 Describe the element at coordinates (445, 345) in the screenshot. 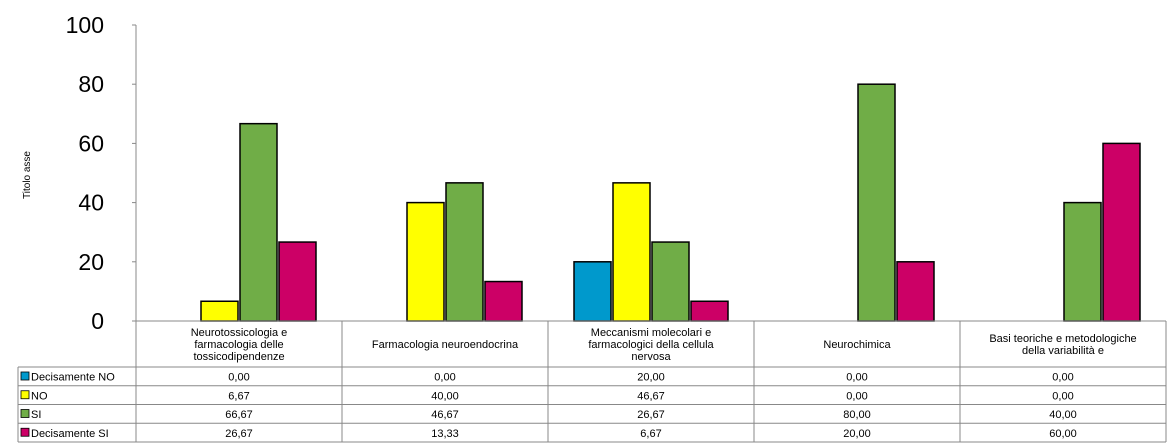

I see `category-label: Farmacologia neuroendocrina` at that location.